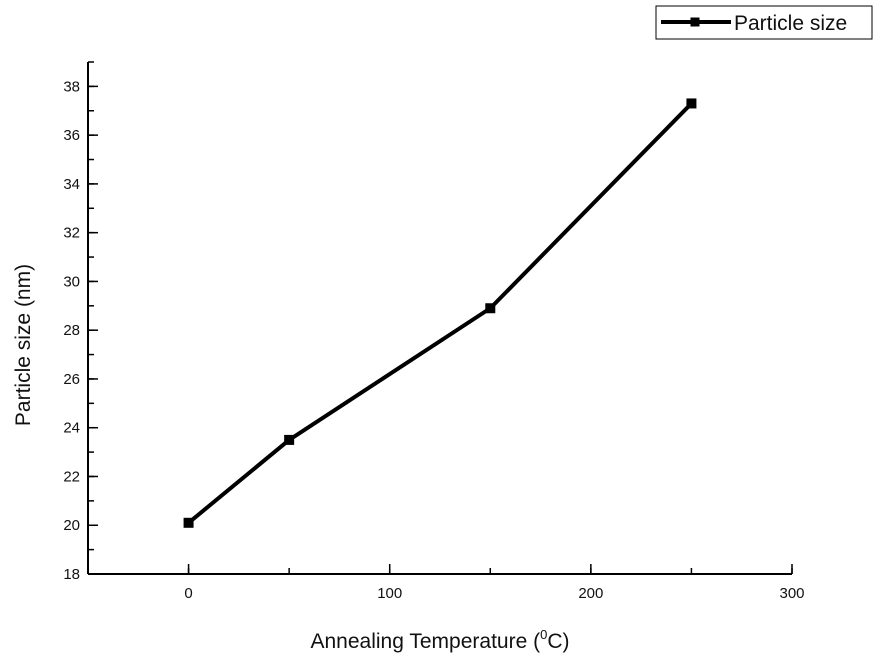  Describe the element at coordinates (71, 233) in the screenshot. I see `y-tick-label: 32` at that location.